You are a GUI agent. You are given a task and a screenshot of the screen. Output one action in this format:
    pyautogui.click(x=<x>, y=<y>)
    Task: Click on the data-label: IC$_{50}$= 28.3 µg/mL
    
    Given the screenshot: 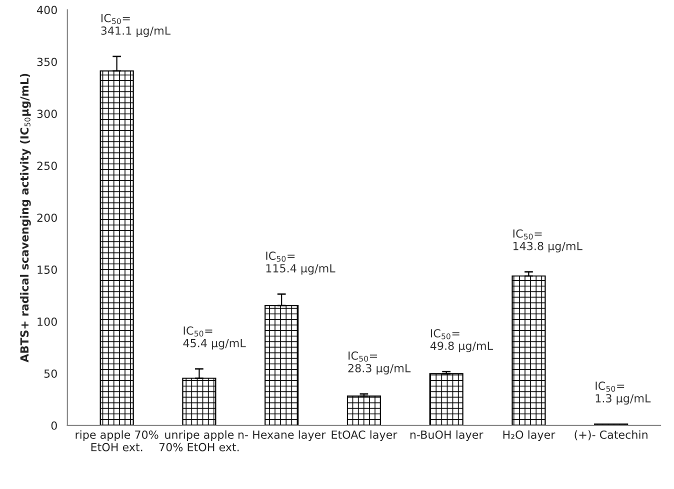 What is the action you would take?
    pyautogui.click(x=379, y=362)
    